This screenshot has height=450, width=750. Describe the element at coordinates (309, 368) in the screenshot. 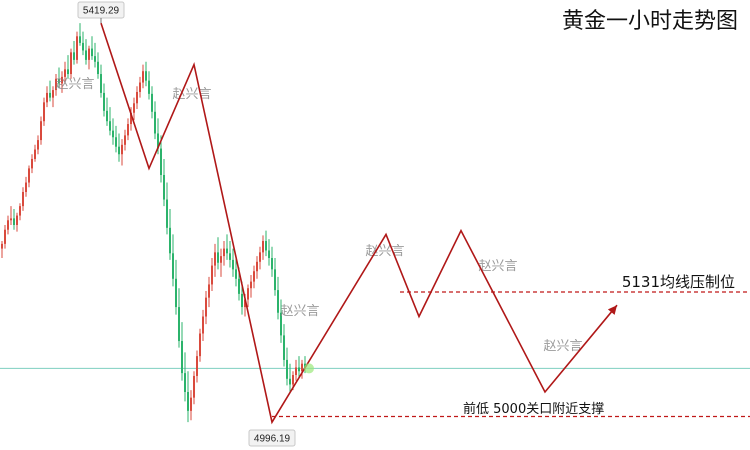

I see `current-price-marker` at that location.